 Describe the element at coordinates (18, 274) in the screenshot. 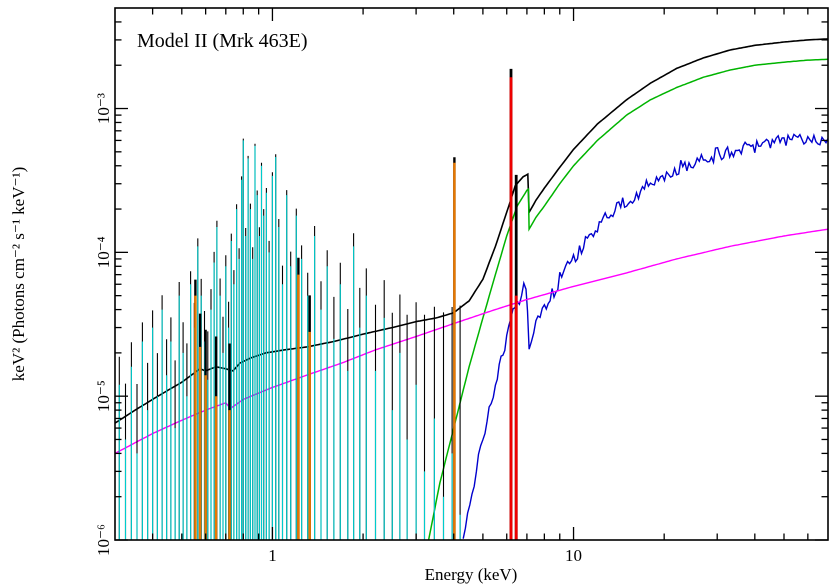

I see `y-axis-label: keV² (Photons cm⁻² s⁻¹ keV⁻¹)` at that location.